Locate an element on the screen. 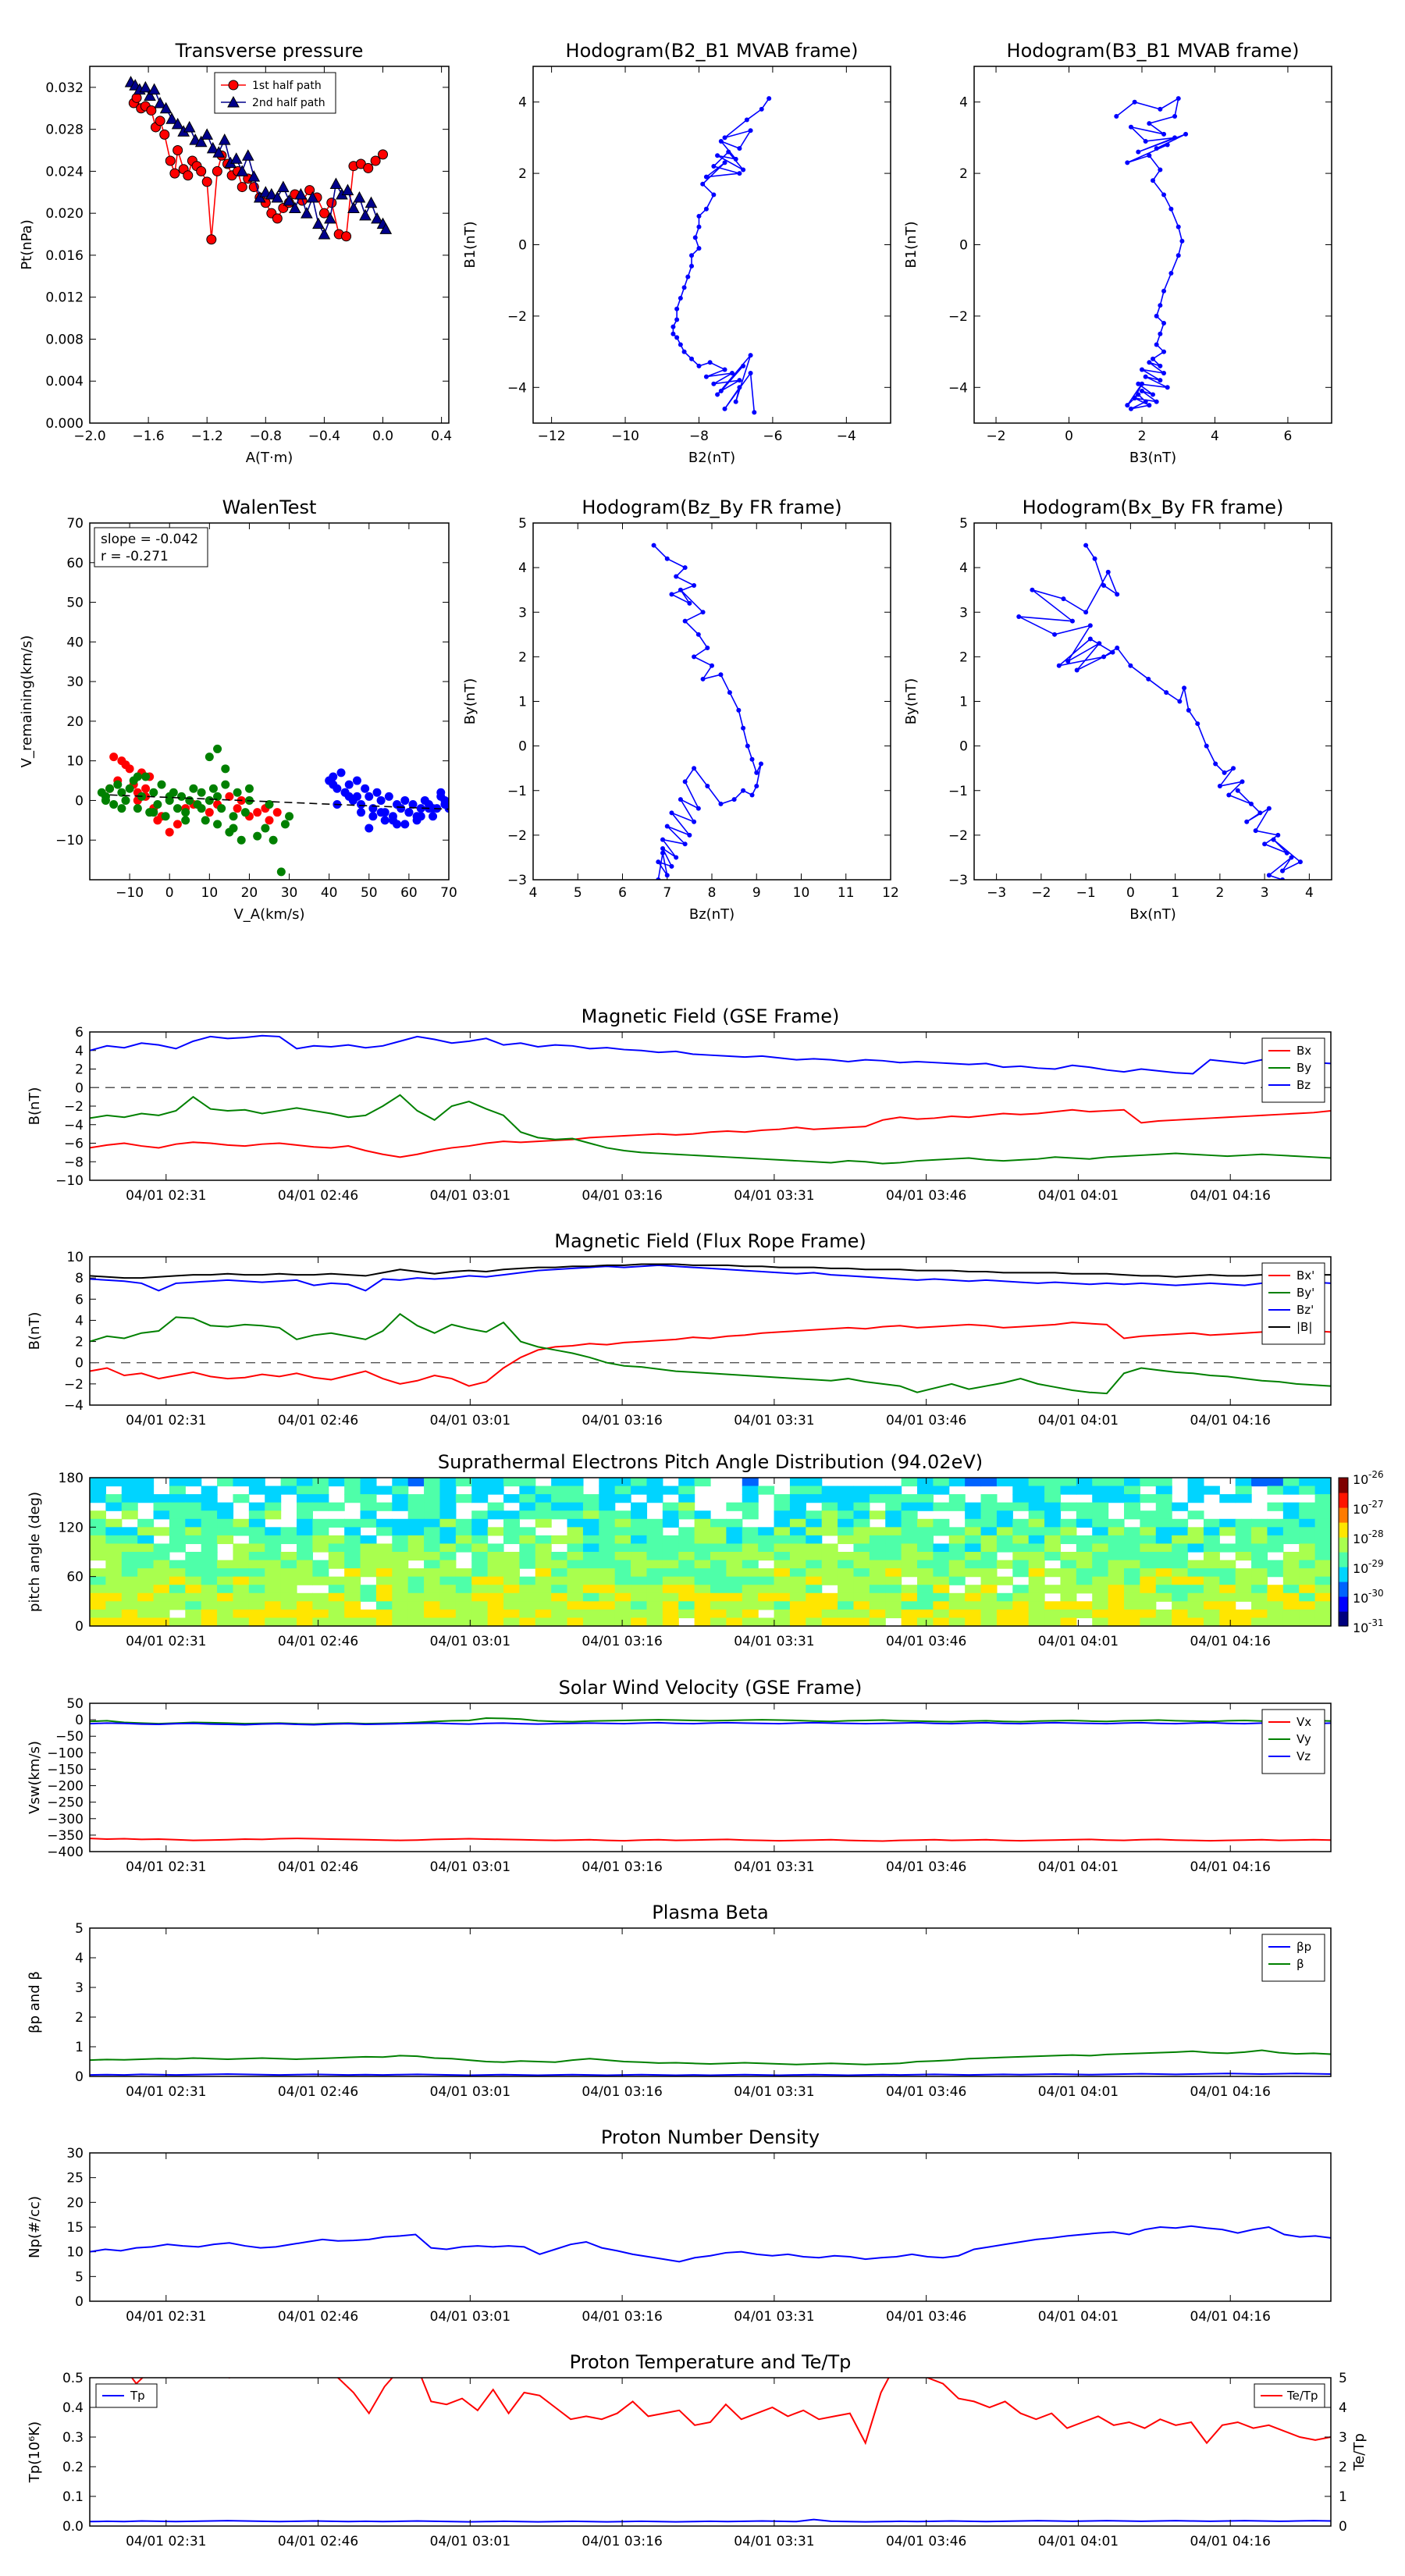 This screenshot has width=1405, height=2576. x-tick-label: −0.4 is located at coordinates (324, 436).